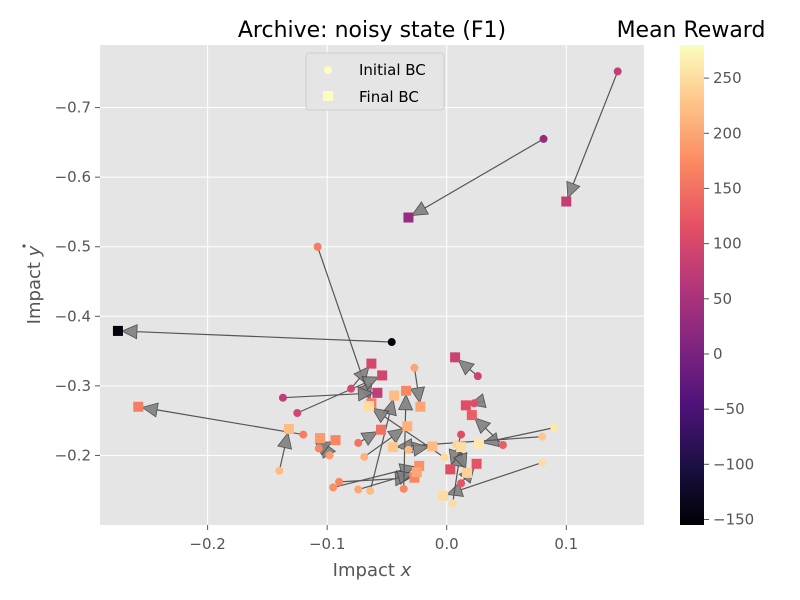  What do you see at coordinates (727, 188) in the screenshot?
I see `colorbar-tick-label: 150` at bounding box center [727, 188].